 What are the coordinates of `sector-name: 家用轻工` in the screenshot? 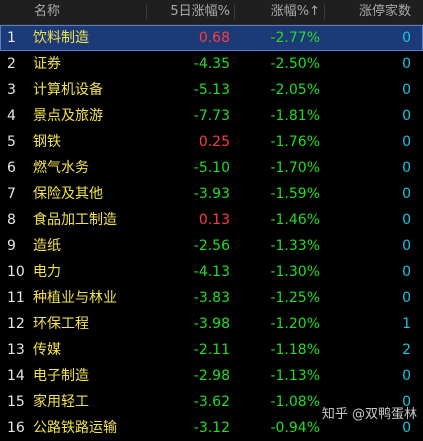 It's located at (61, 402).